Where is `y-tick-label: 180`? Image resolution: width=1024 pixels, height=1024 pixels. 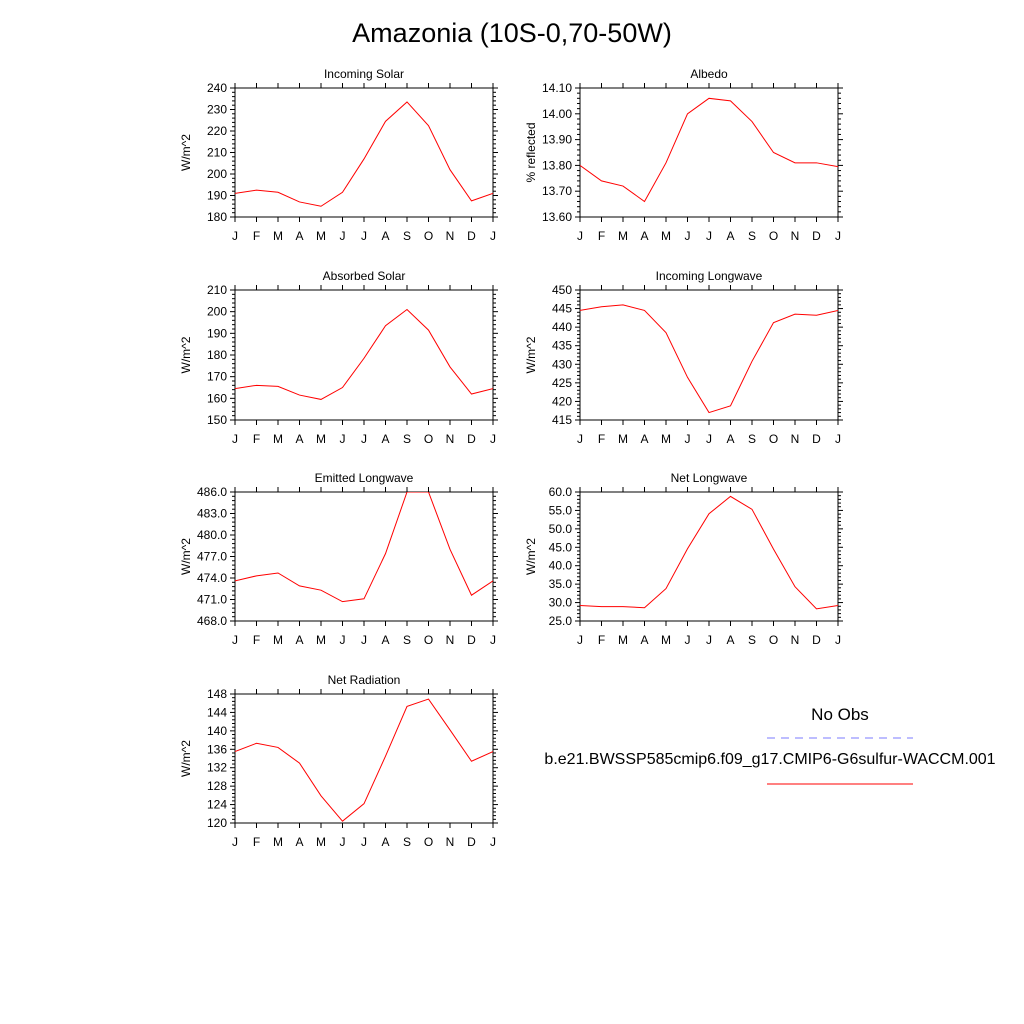 y-tick-label: 180 is located at coordinates (217, 355).